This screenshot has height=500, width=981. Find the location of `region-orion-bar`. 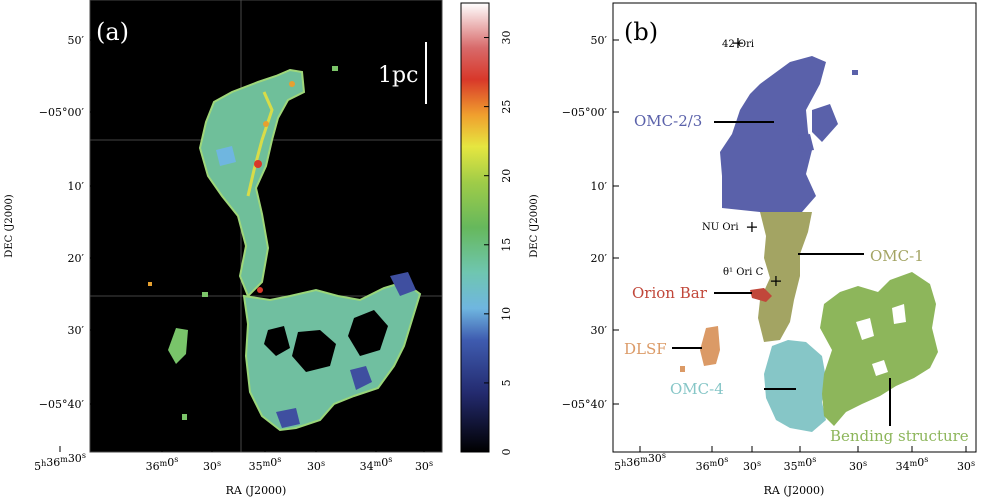

region-orion-bar is located at coordinates (761, 295).